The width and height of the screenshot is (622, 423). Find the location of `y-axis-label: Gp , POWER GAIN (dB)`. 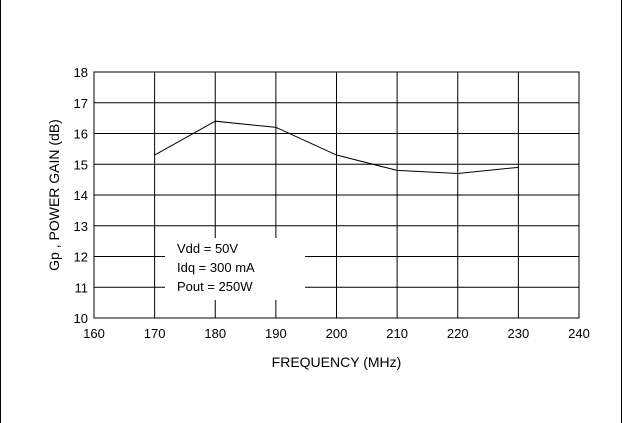

y-axis-label: Gp , POWER GAIN (dB) is located at coordinates (54, 195).